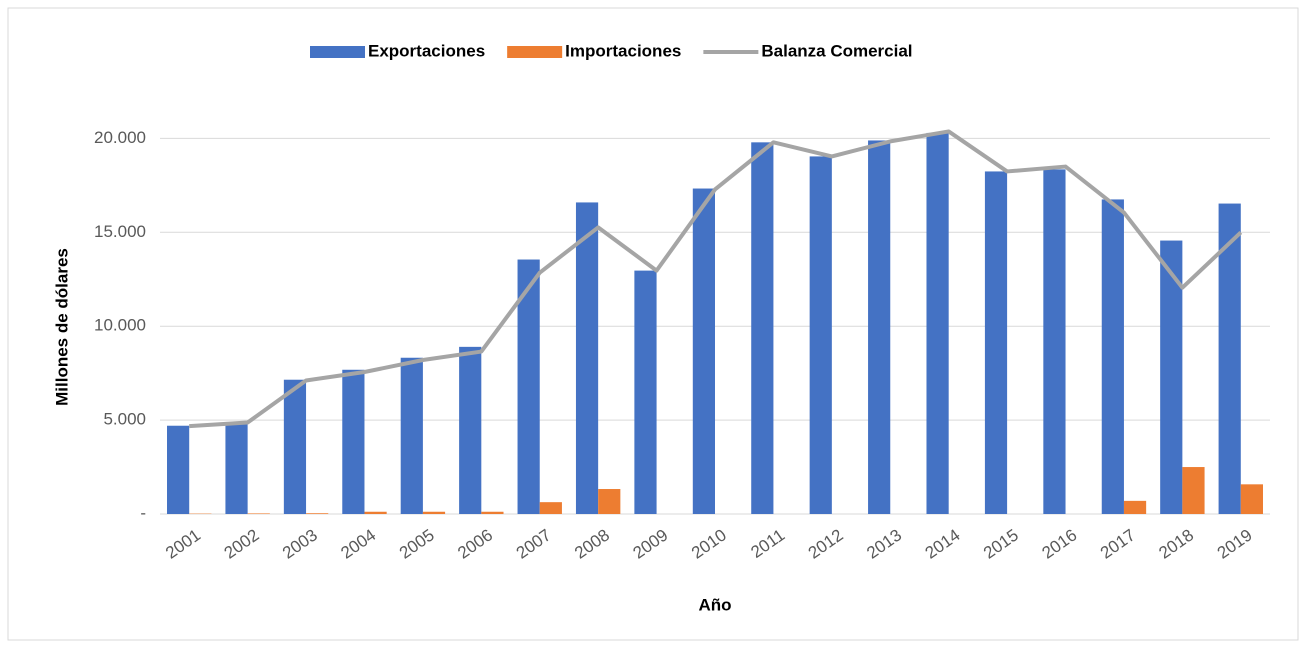  What do you see at coordinates (426, 50) in the screenshot?
I see `legend-label: Exportaciones` at bounding box center [426, 50].